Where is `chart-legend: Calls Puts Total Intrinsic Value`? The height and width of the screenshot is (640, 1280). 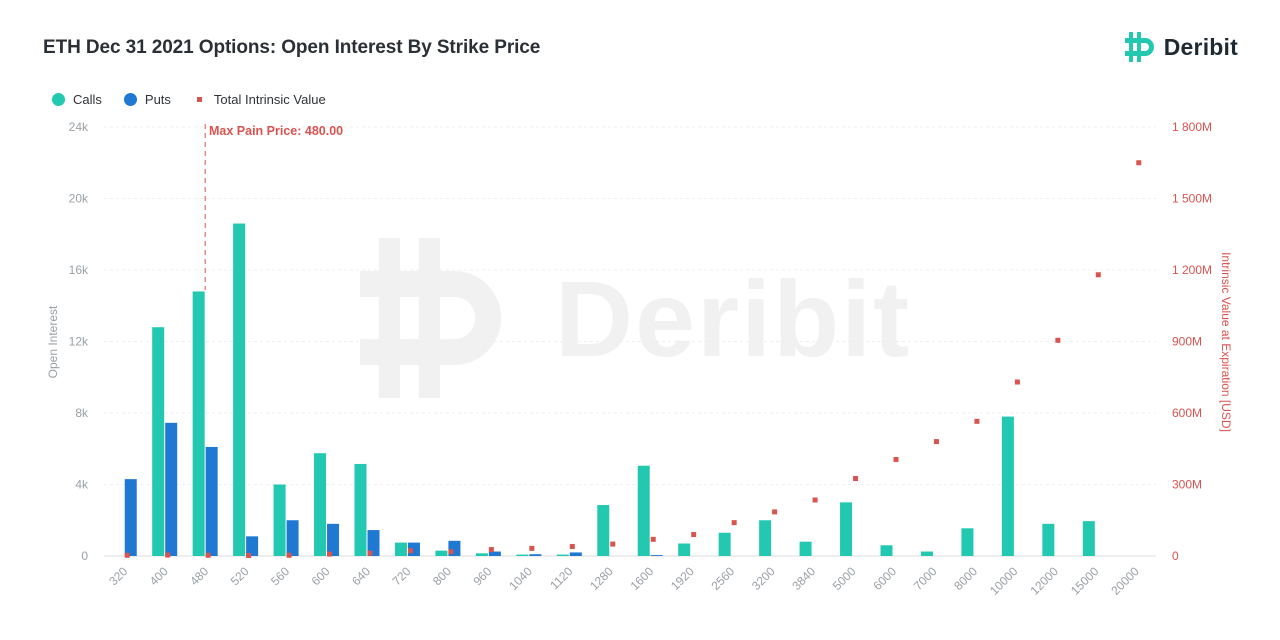
chart-legend: Calls Puts Total Intrinsic Value is located at coordinates (200, 99).